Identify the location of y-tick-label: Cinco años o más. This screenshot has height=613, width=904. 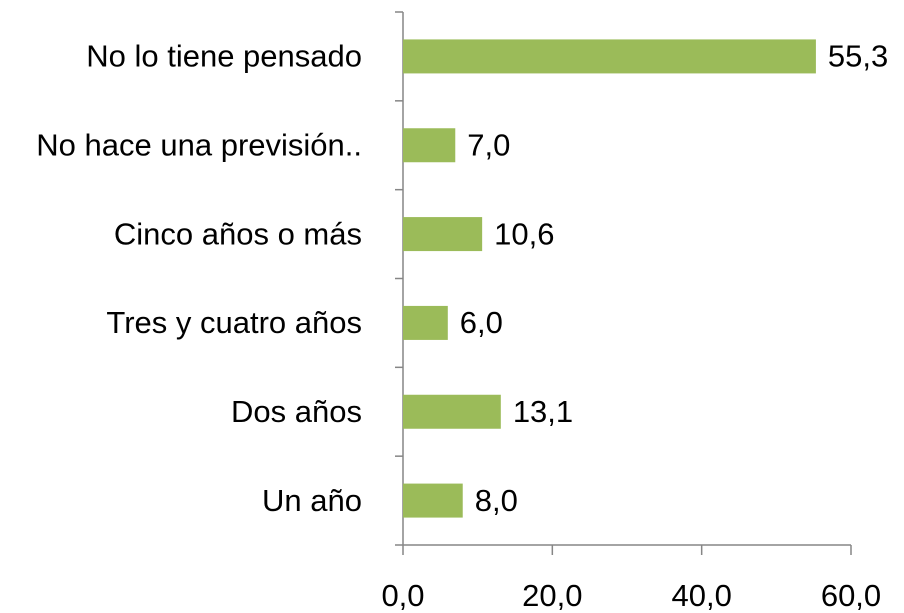
(238, 233).